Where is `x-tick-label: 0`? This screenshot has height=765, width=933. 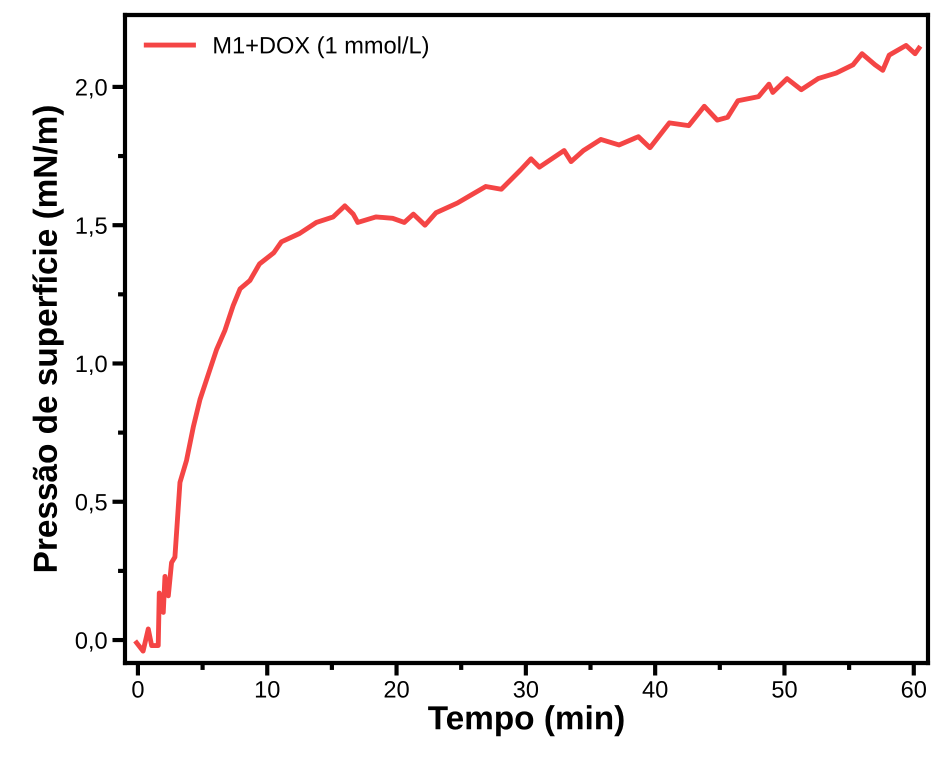
x-tick-label: 0 is located at coordinates (138, 689).